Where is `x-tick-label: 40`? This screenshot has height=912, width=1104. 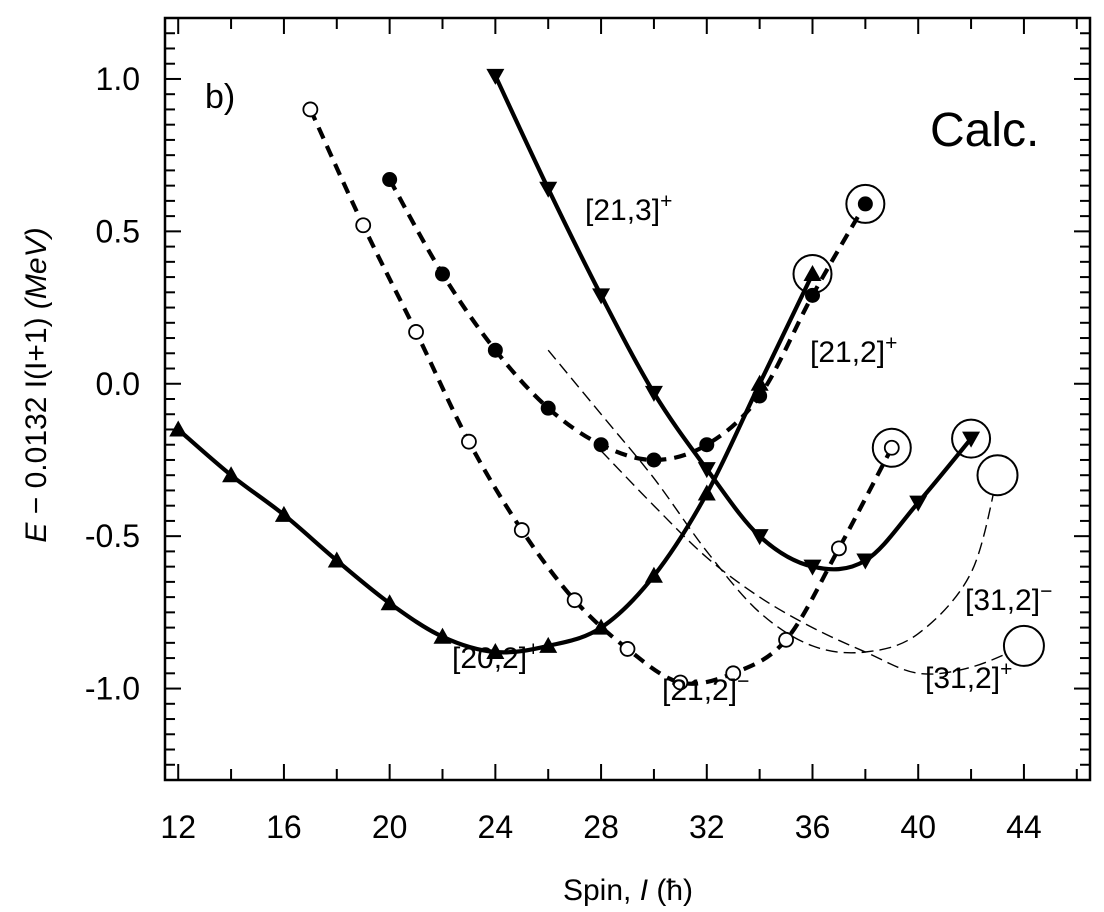
x-tick-label: 40 is located at coordinates (918, 827).